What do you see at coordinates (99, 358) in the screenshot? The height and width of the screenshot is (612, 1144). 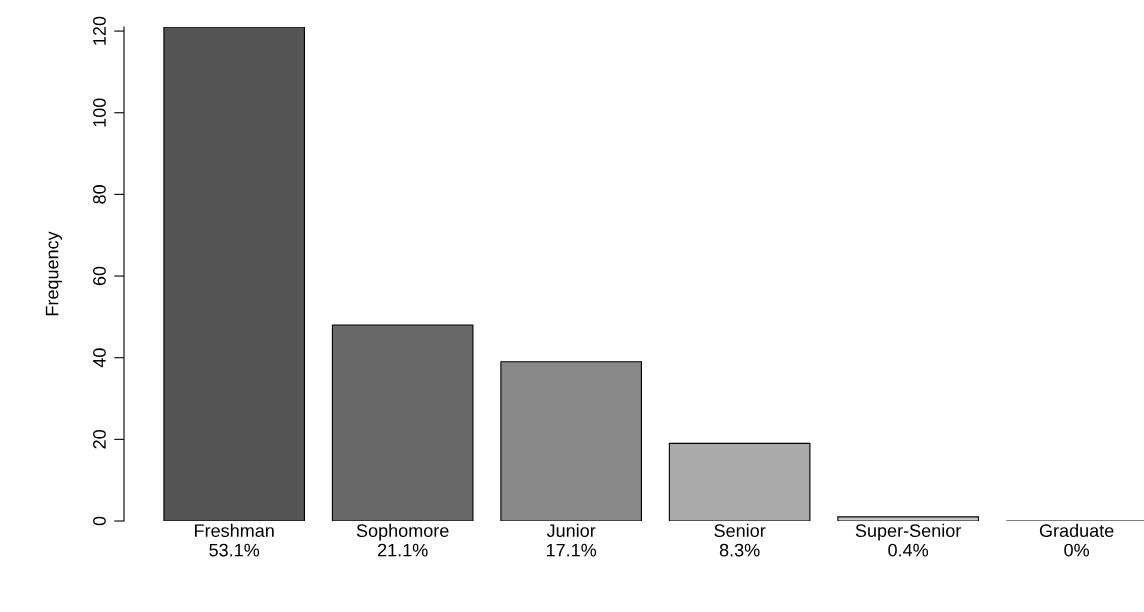 I see `y-tick-label: 40` at bounding box center [99, 358].